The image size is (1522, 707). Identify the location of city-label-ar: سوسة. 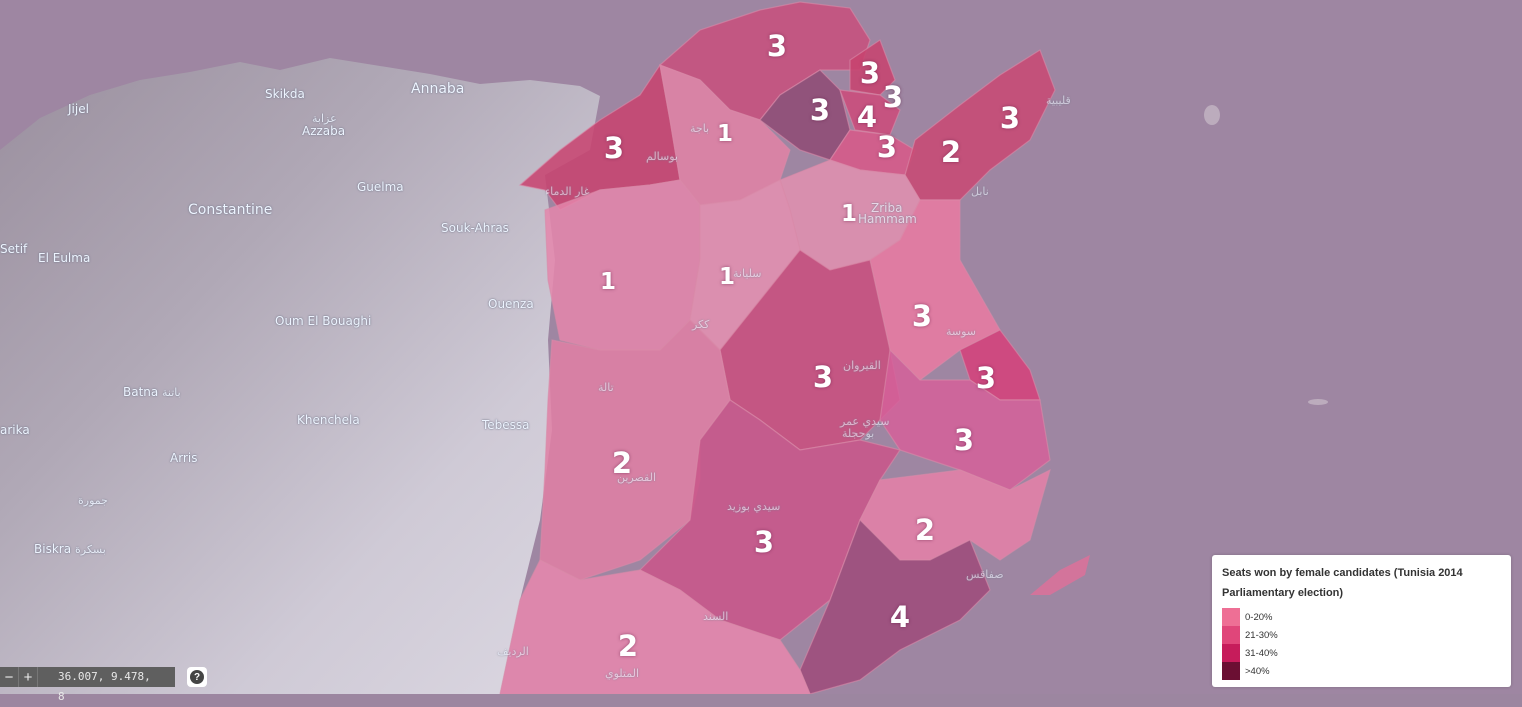
(961, 331).